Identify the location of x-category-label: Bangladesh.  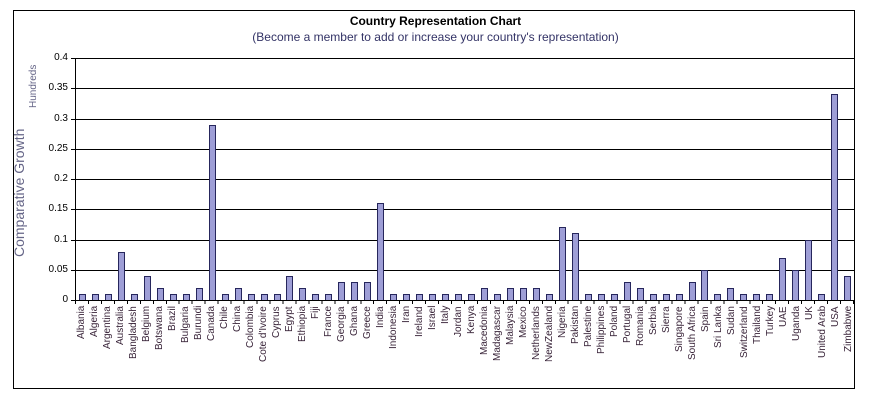
(133, 332).